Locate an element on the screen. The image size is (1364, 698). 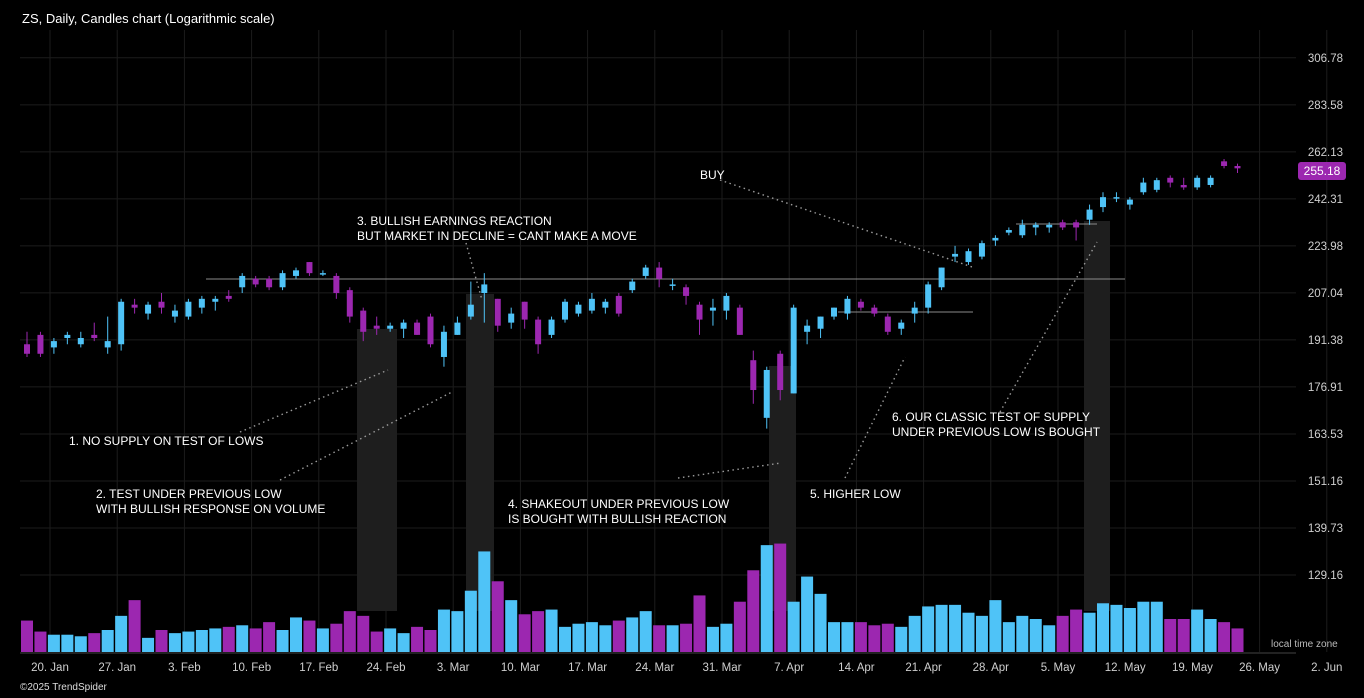
x-tick-label: 24. Mar is located at coordinates (654, 668).